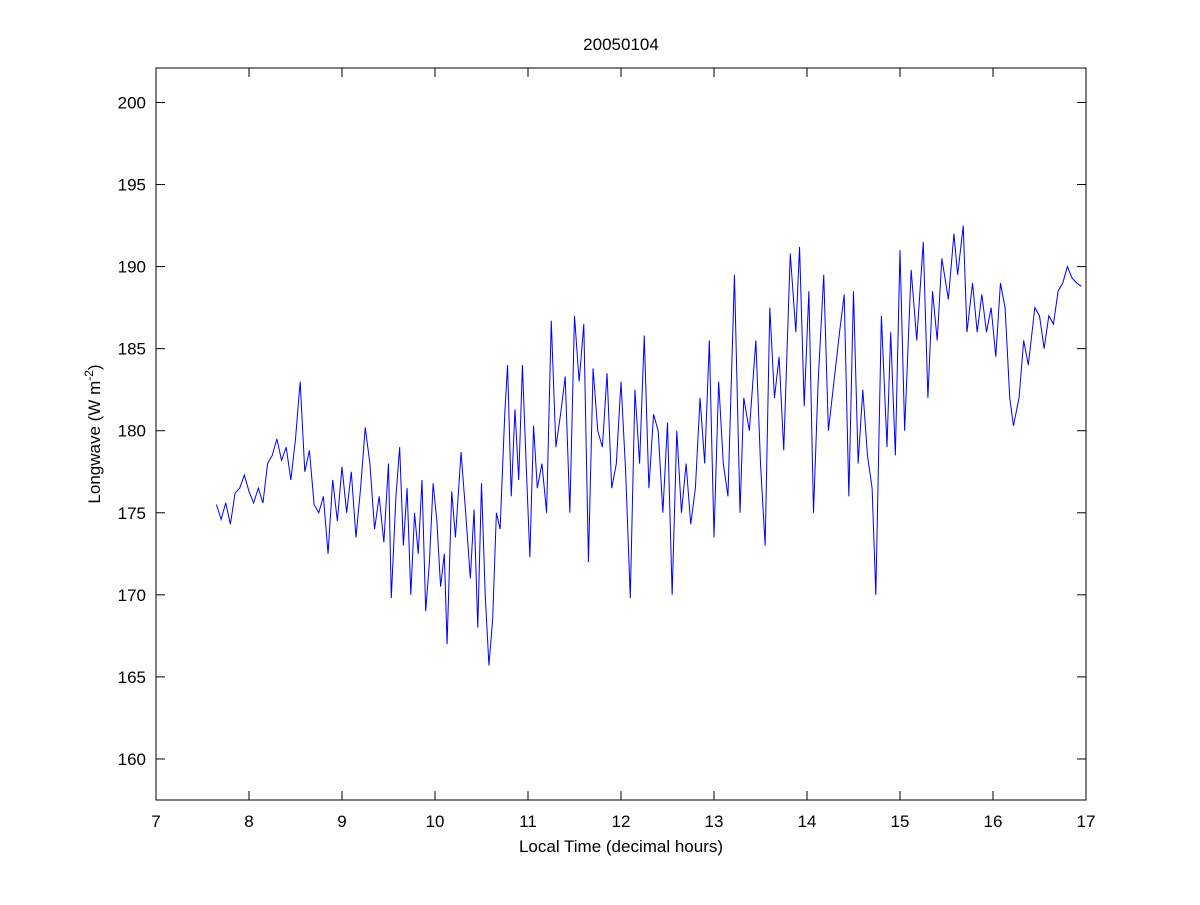 Image resolution: width=1200 pixels, height=905 pixels. Describe the element at coordinates (132, 759) in the screenshot. I see `y-tick-label: 160` at that location.